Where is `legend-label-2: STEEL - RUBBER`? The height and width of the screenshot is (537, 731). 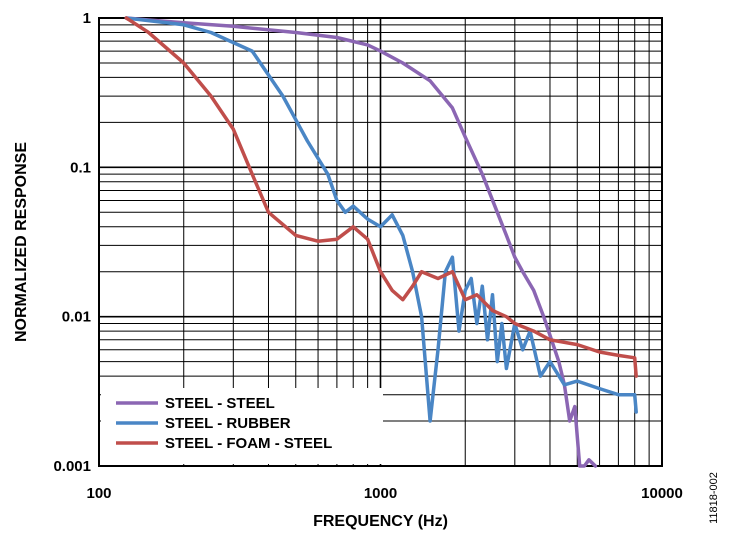
legend-label-2: STEEL - RUBBER is located at coordinates (228, 423).